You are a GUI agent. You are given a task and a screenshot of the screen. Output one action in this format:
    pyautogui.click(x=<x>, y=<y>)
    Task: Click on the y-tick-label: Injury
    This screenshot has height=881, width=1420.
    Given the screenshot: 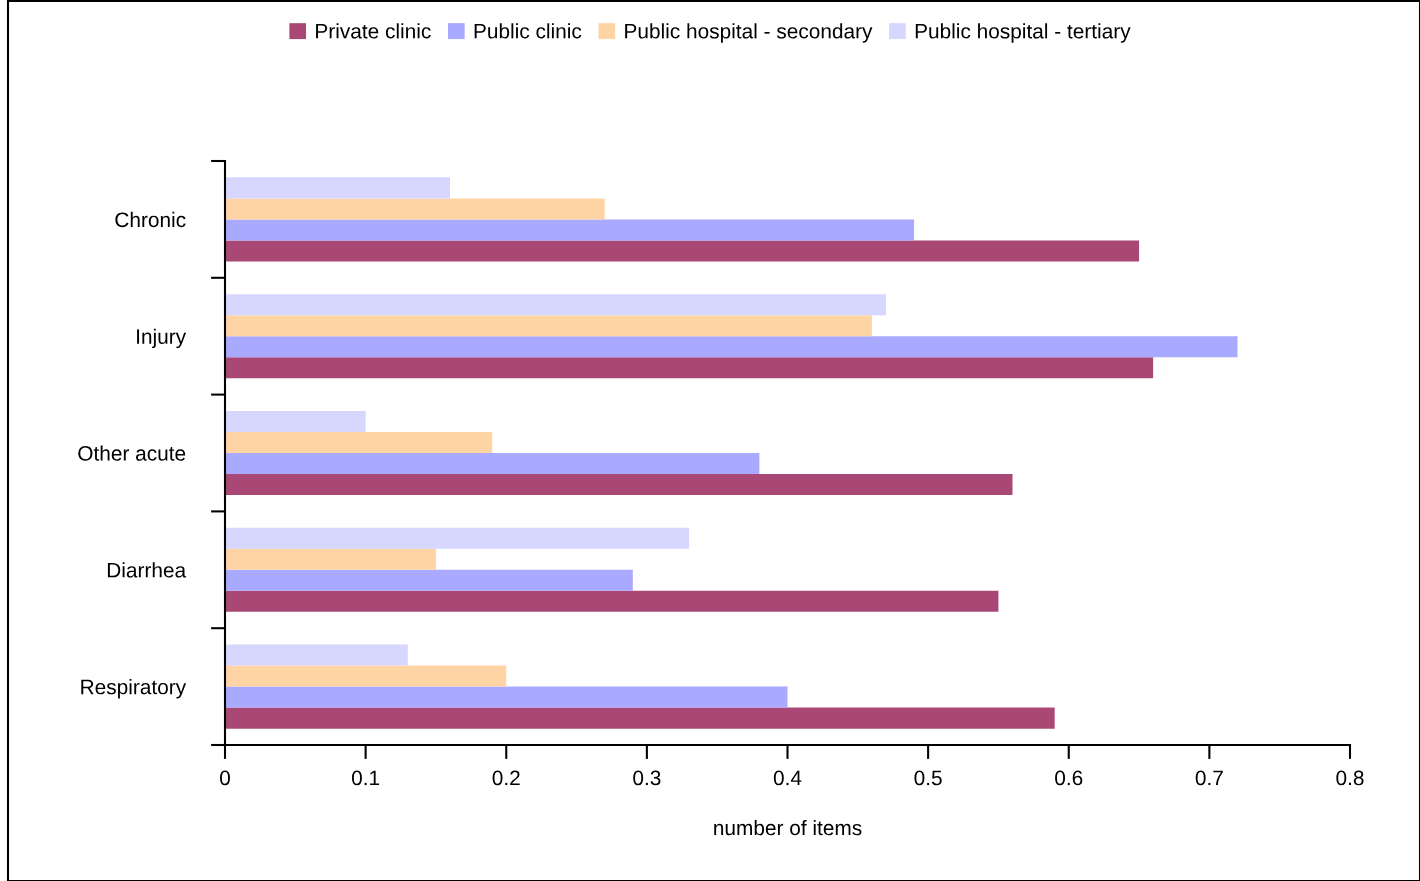 What is the action you would take?
    pyautogui.click(x=162, y=338)
    